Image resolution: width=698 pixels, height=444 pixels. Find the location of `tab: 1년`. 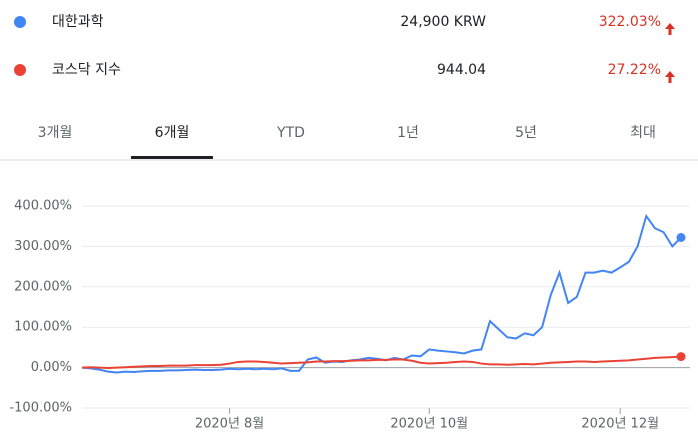

tab: 1년 is located at coordinates (408, 133).